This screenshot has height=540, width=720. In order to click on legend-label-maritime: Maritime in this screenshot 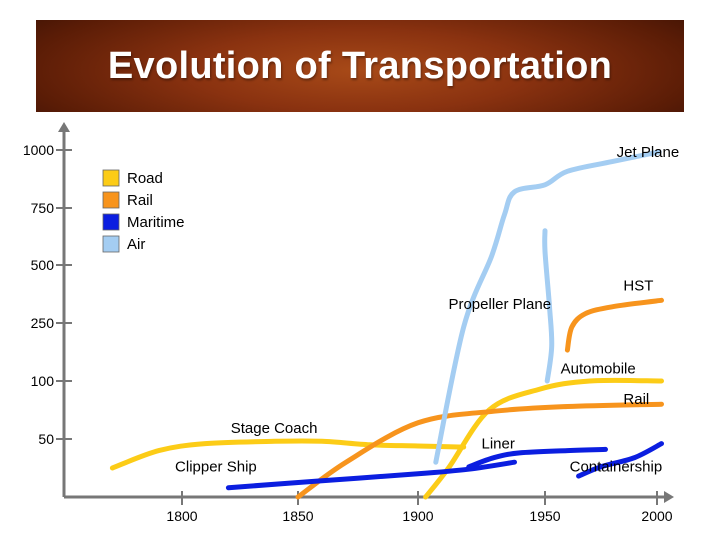, I will do `click(156, 222)`.